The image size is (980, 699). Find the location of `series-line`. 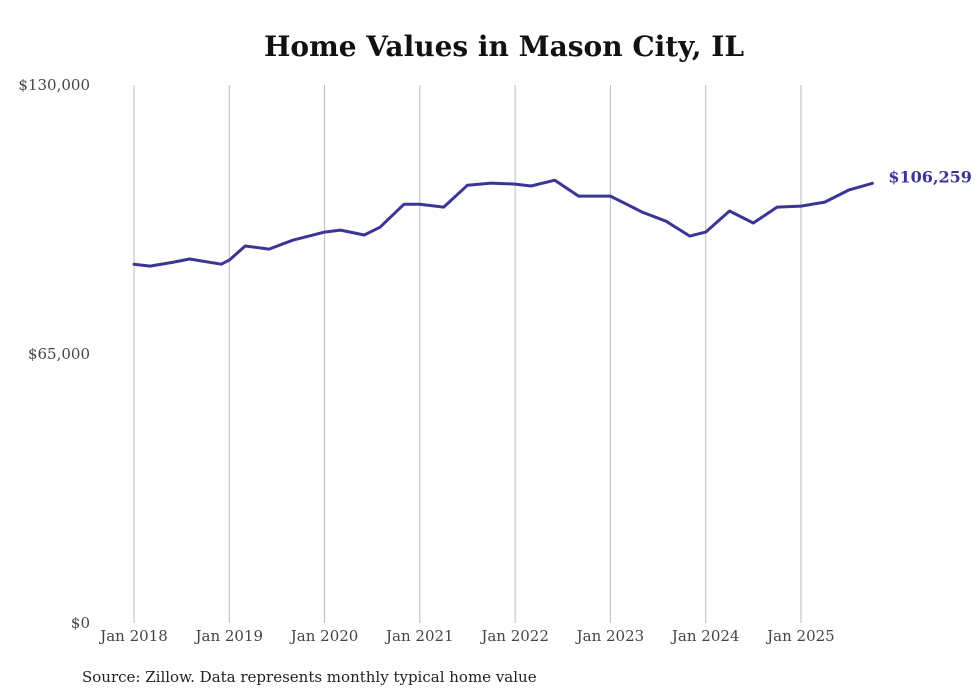

series-line is located at coordinates (503, 223).